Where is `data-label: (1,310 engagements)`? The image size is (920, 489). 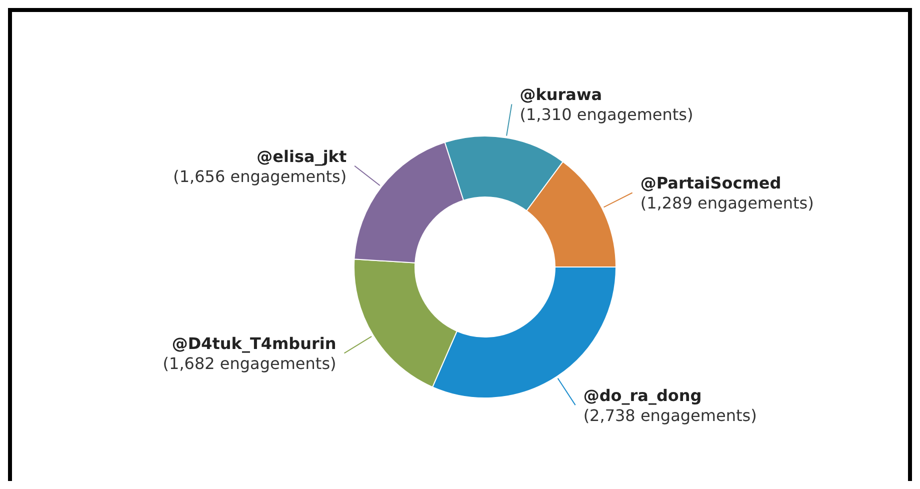
data-label: (1,310 engagements) is located at coordinates (607, 114).